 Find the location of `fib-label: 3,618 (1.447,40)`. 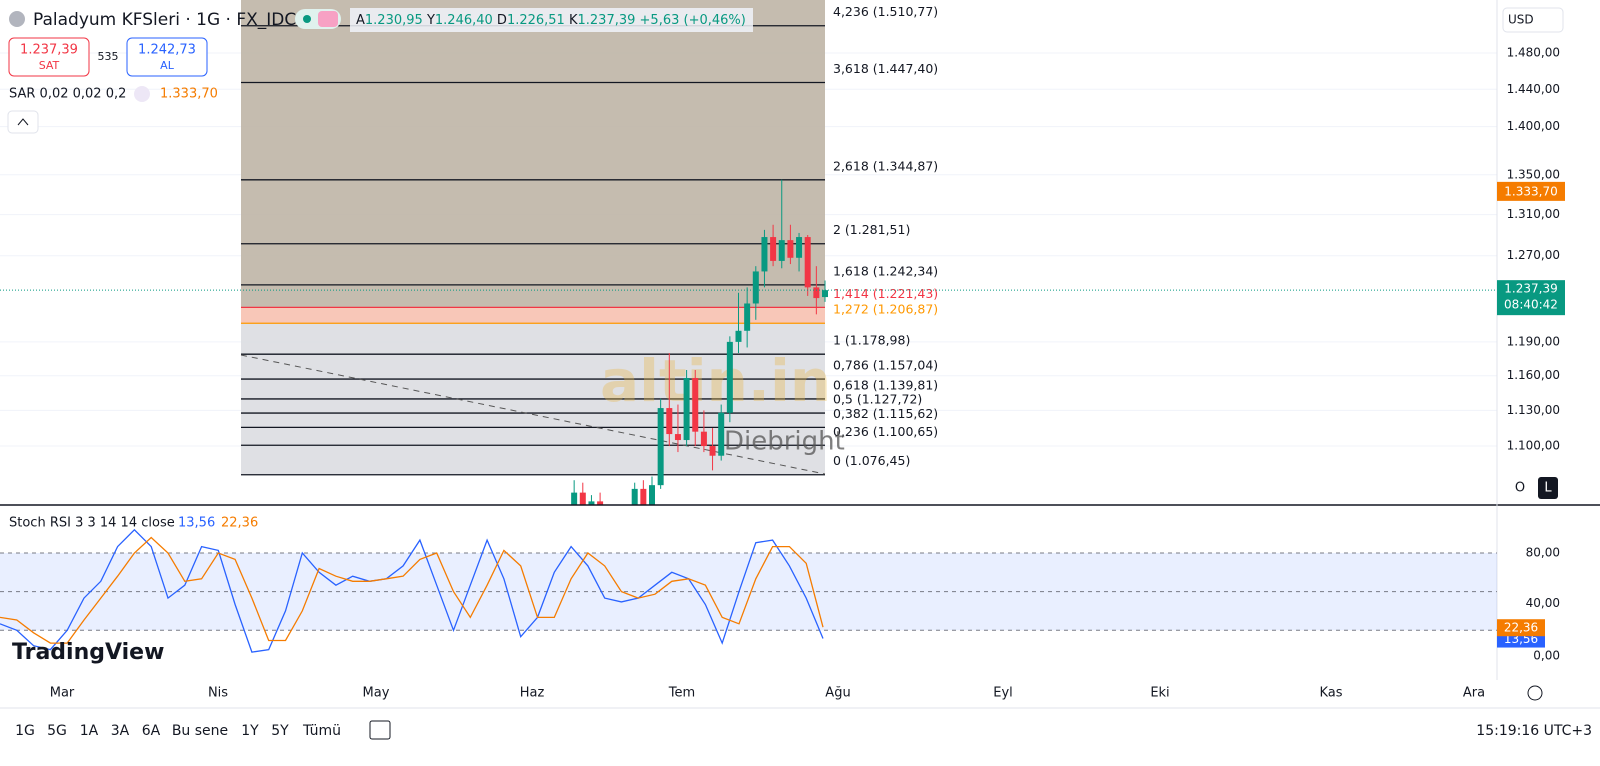

fib-label: 3,618 (1.447,40) is located at coordinates (885, 68).